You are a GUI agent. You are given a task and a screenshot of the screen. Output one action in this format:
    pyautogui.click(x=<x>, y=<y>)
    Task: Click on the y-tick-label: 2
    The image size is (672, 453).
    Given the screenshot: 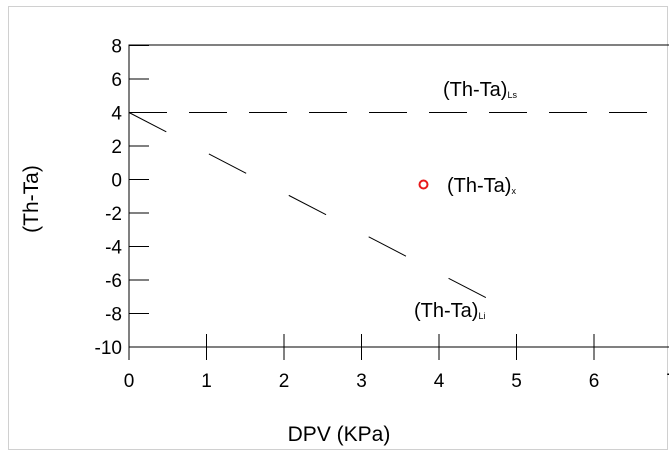 What is the action you would take?
    pyautogui.click(x=116, y=147)
    